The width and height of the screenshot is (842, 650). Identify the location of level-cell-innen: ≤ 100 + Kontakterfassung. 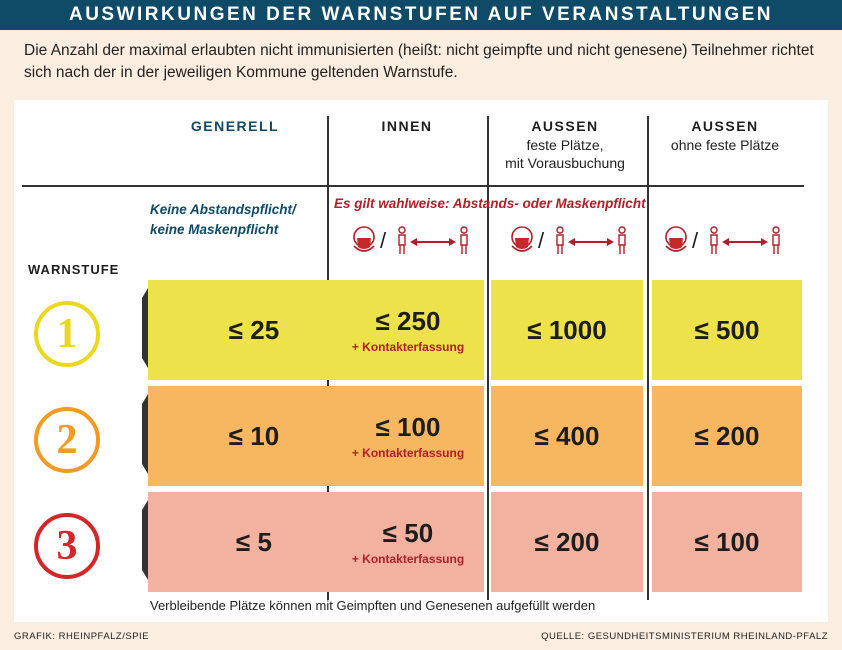
(408, 436).